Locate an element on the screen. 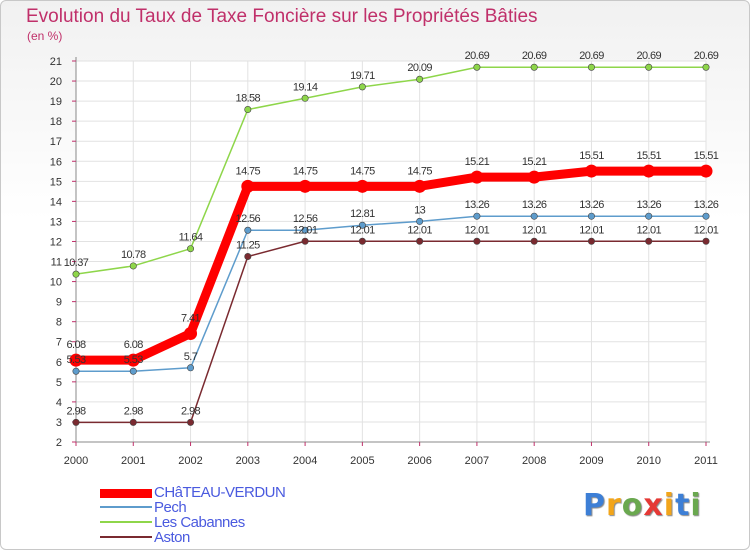  legend-item-les-cabannes: Les Cabannes is located at coordinates (250, 522).